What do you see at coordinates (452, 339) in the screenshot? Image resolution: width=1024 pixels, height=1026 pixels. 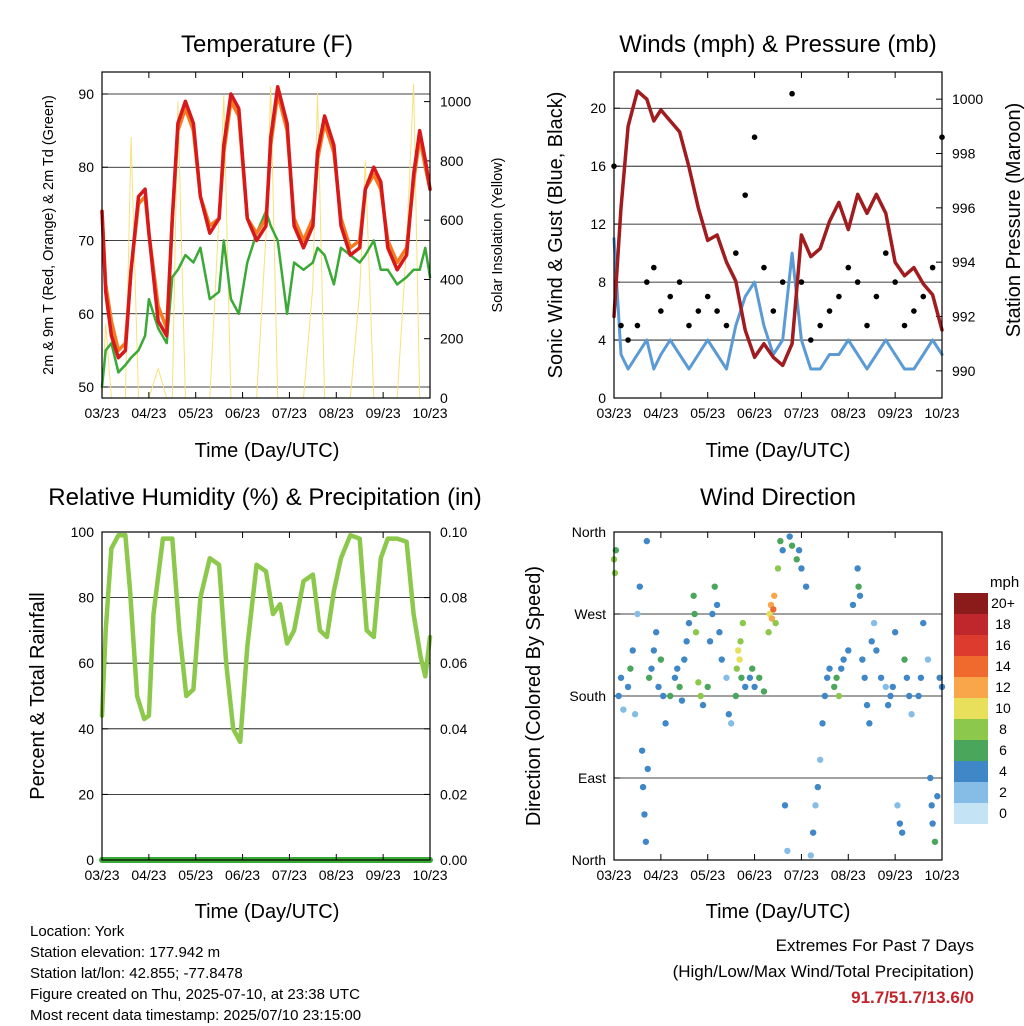 I see `temperature-y2-tick-label: 200` at bounding box center [452, 339].